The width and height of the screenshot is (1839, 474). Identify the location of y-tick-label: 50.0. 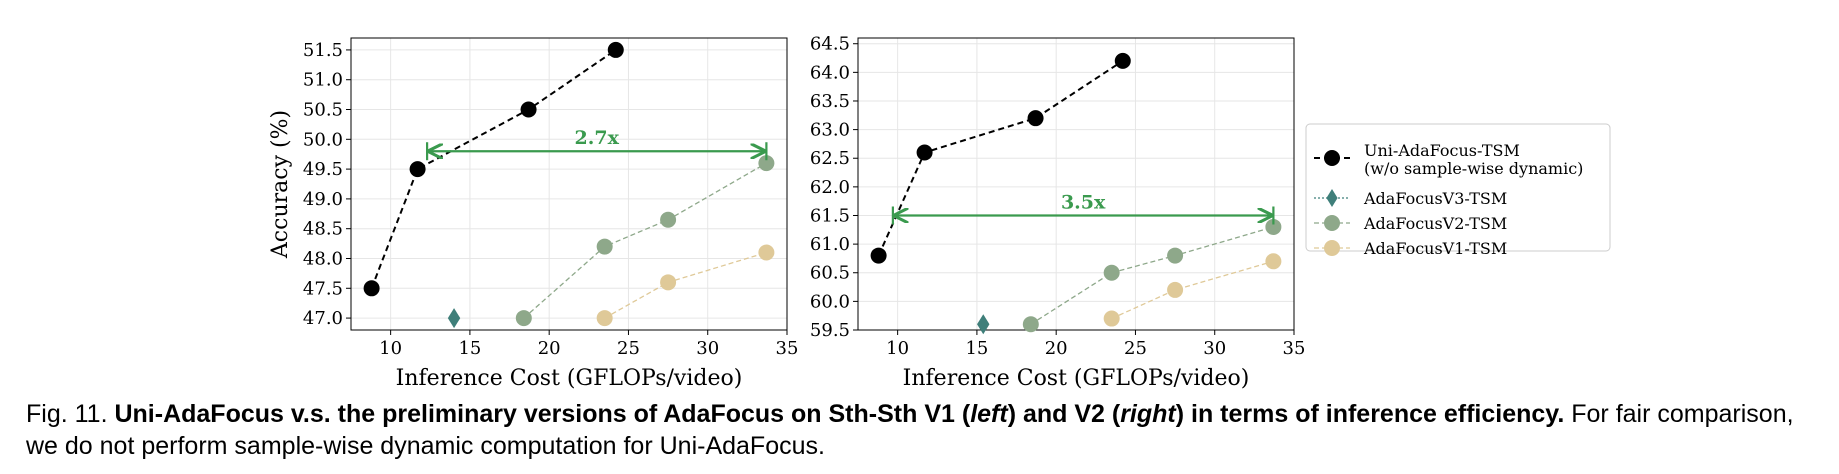
(323, 139).